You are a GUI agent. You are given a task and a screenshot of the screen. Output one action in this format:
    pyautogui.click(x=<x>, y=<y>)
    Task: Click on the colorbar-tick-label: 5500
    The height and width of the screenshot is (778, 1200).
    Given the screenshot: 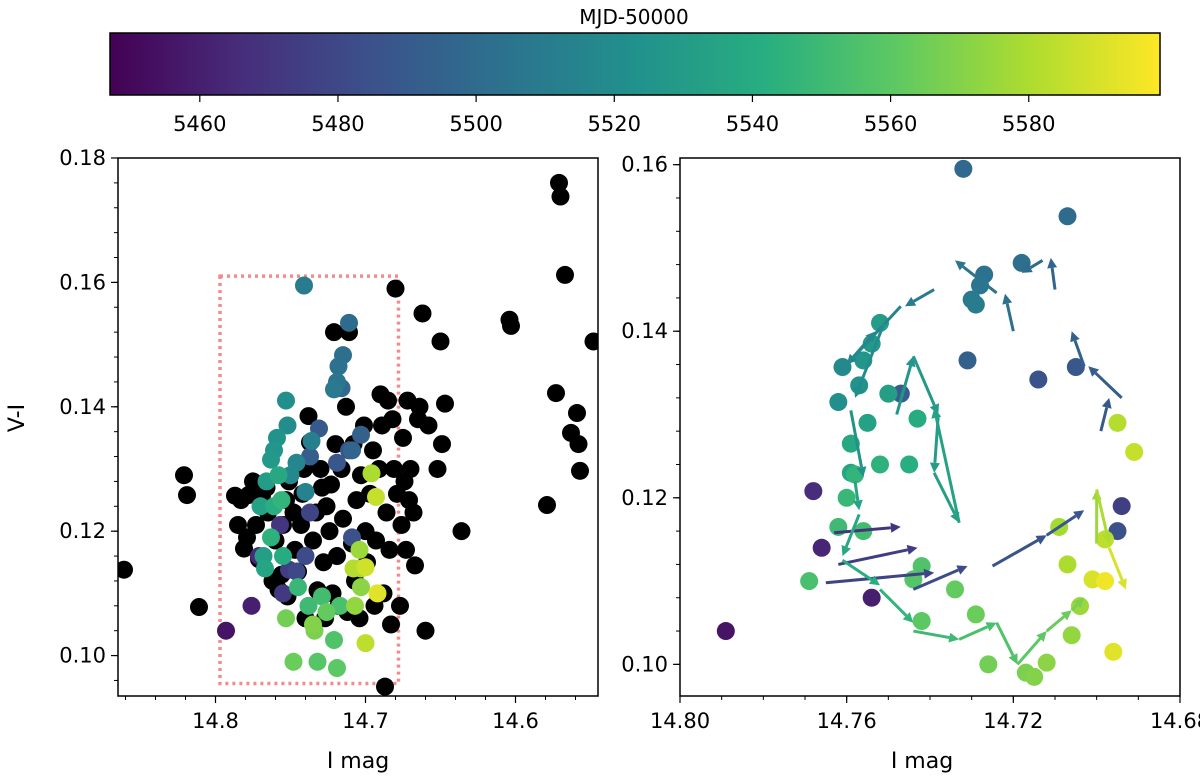 What is the action you would take?
    pyautogui.click(x=475, y=124)
    